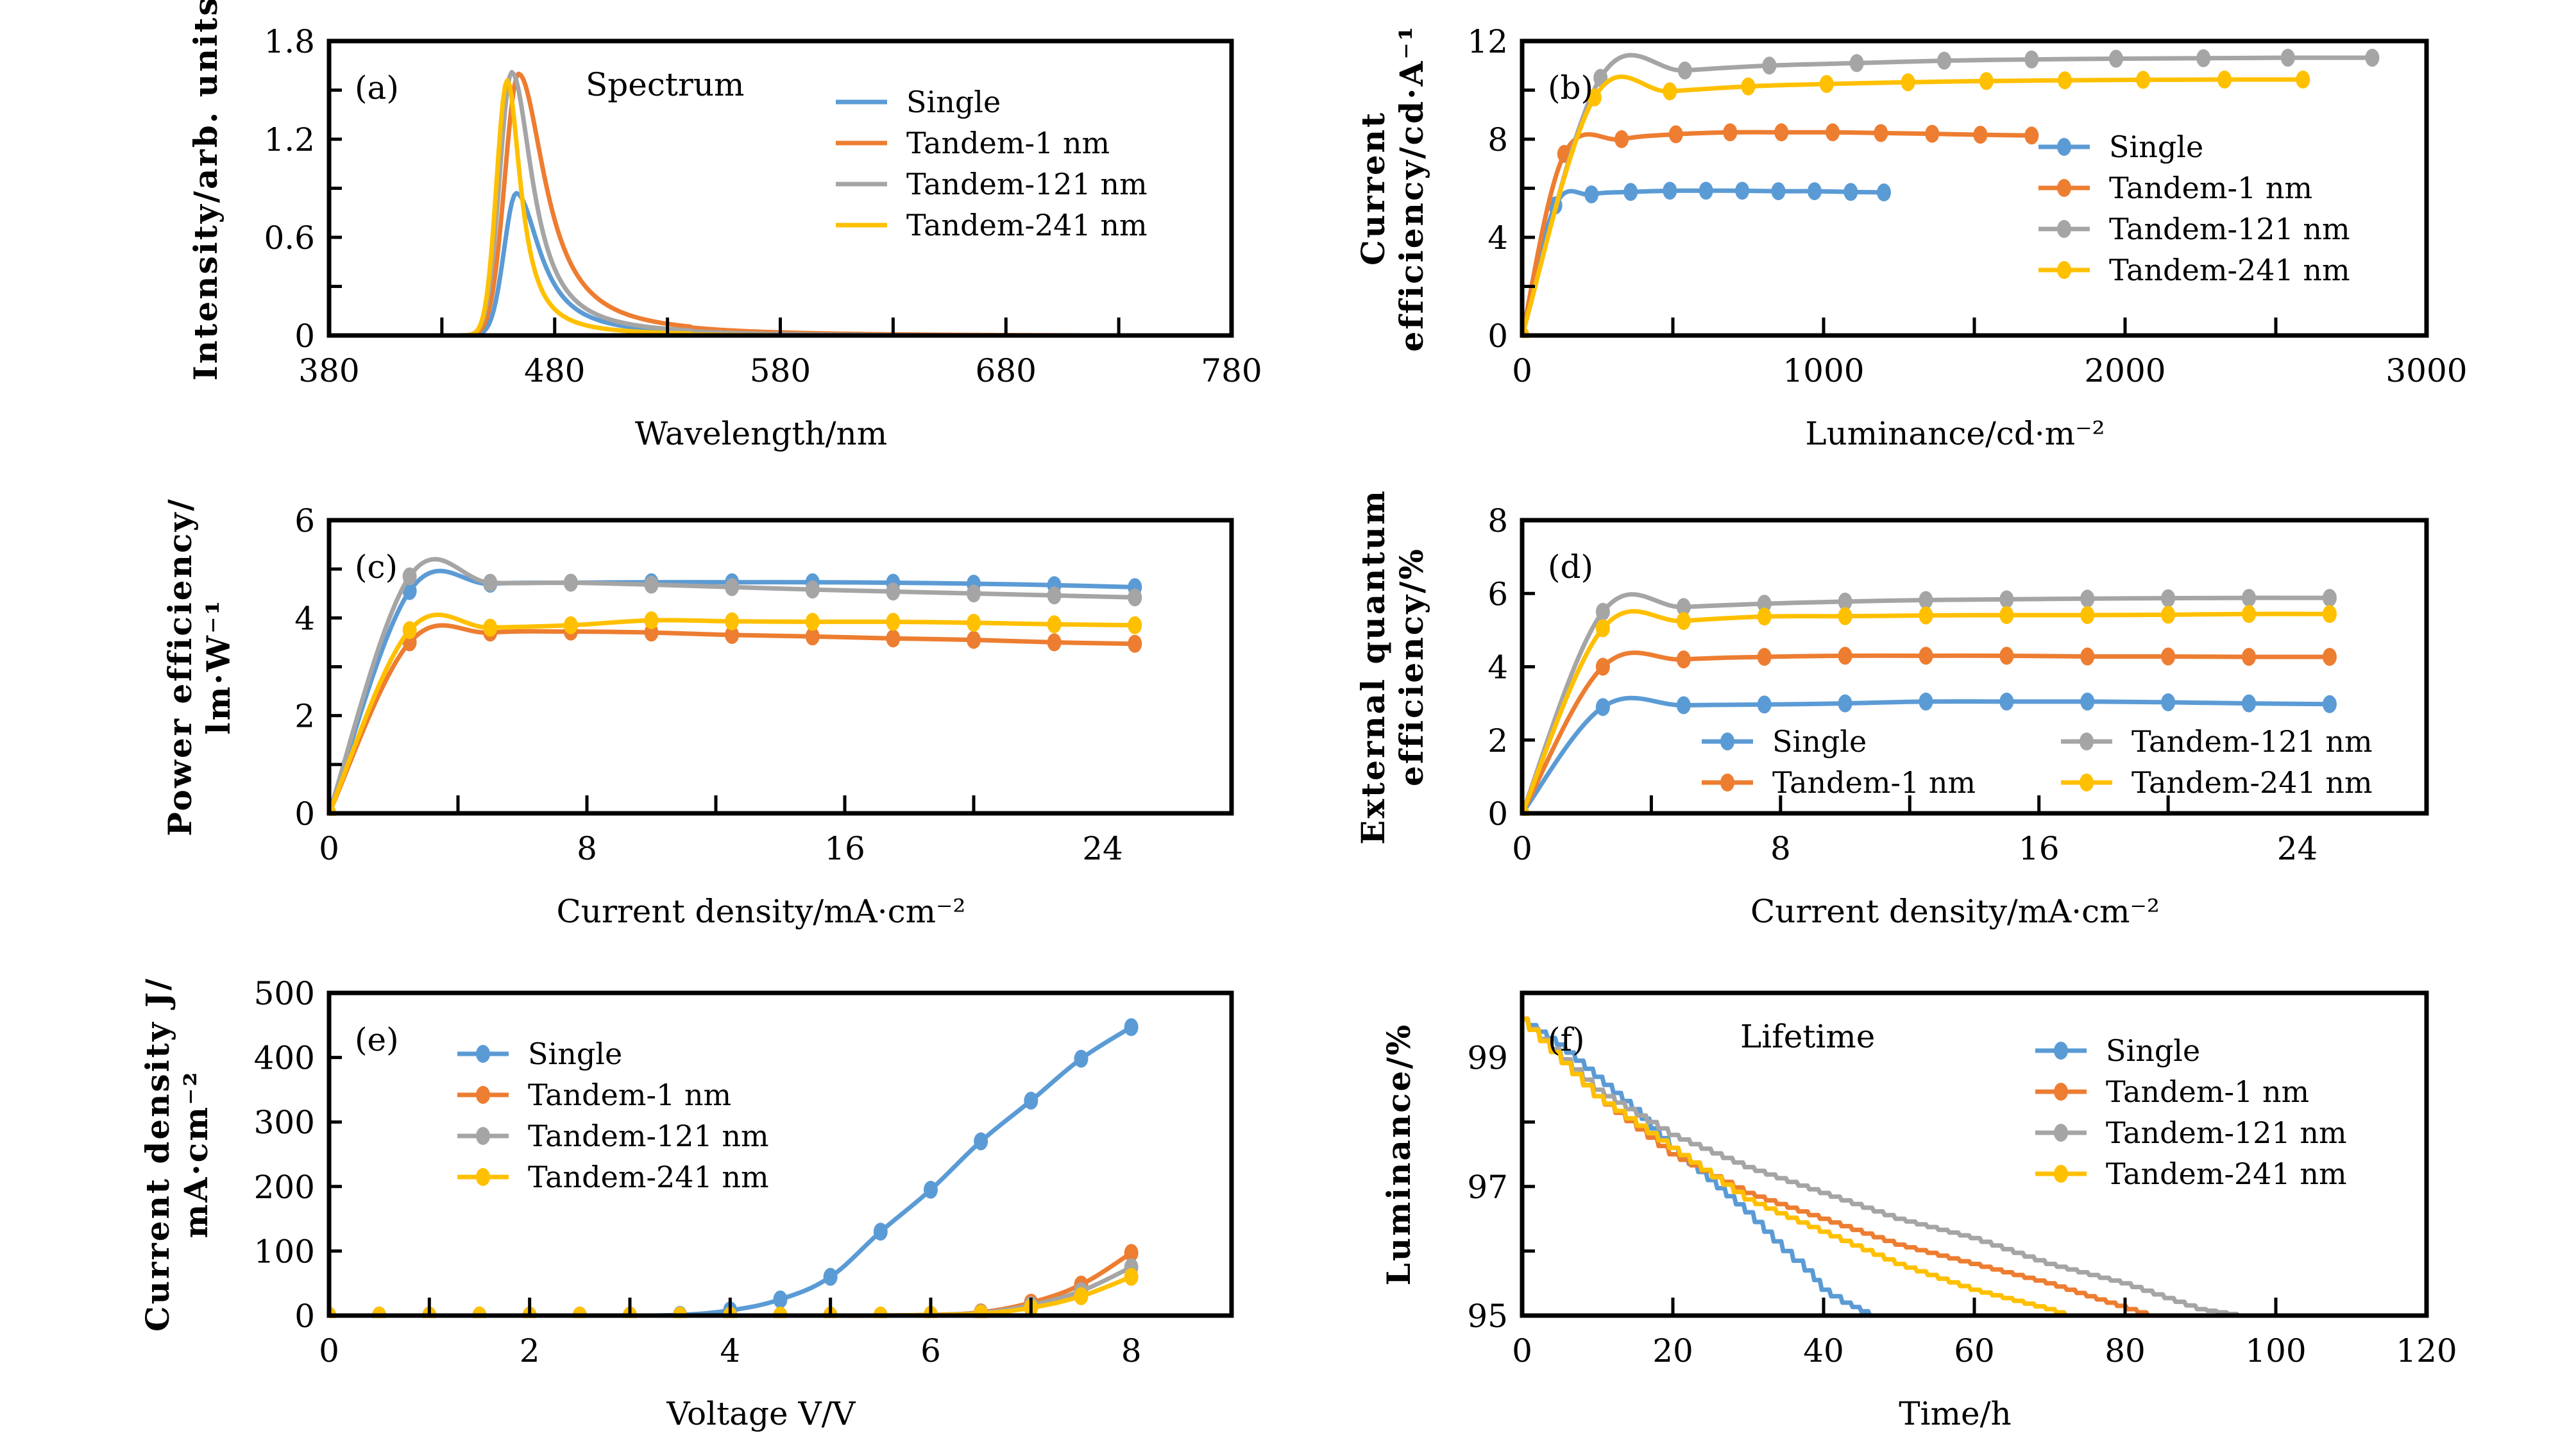  I want to click on x-tick-label: 4, so click(730, 1350).